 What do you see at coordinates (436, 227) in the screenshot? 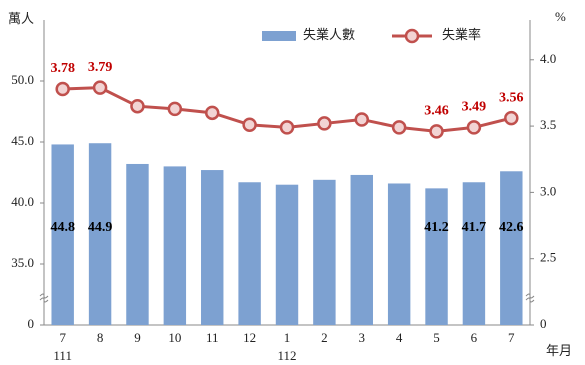
I see `value-label: 41.2` at bounding box center [436, 227].